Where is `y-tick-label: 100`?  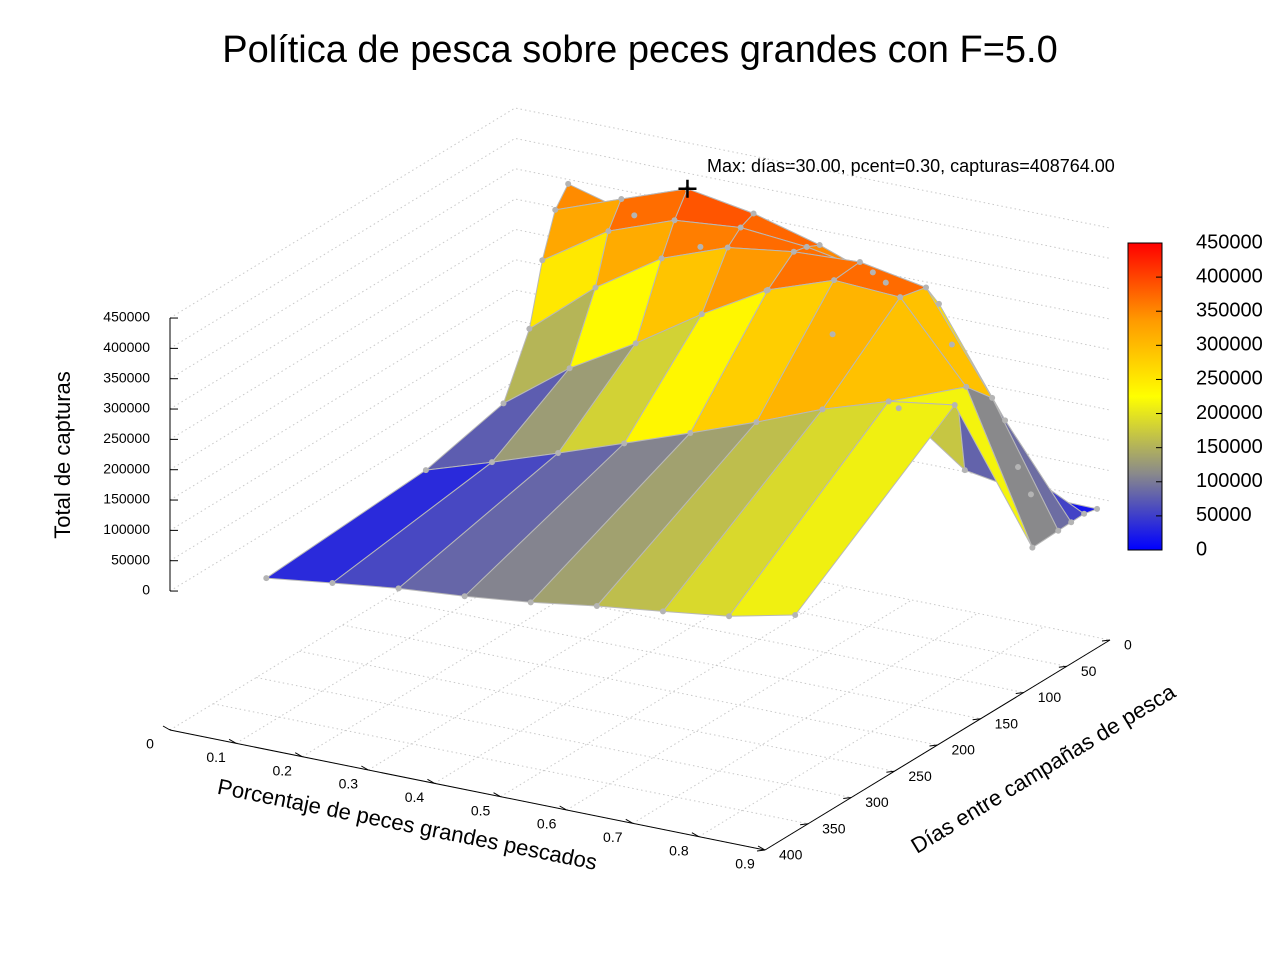
y-tick-label: 100 is located at coordinates (1050, 697).